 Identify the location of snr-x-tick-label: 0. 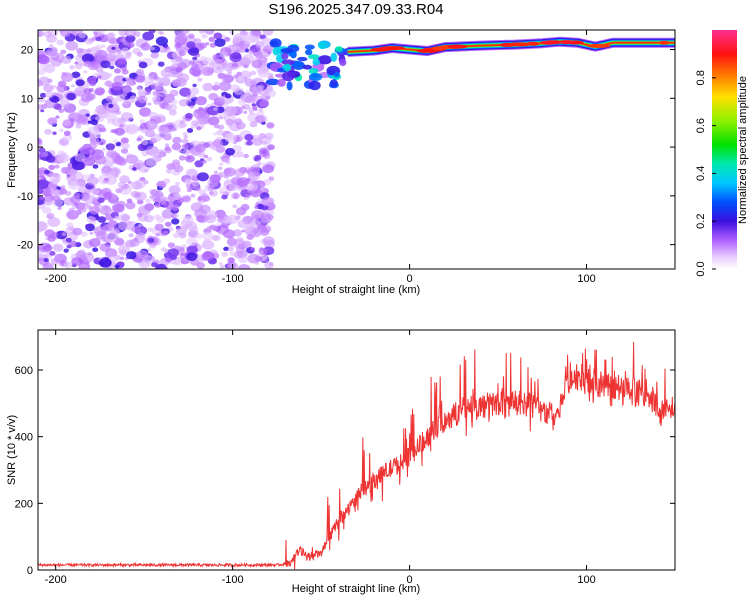
(410, 580).